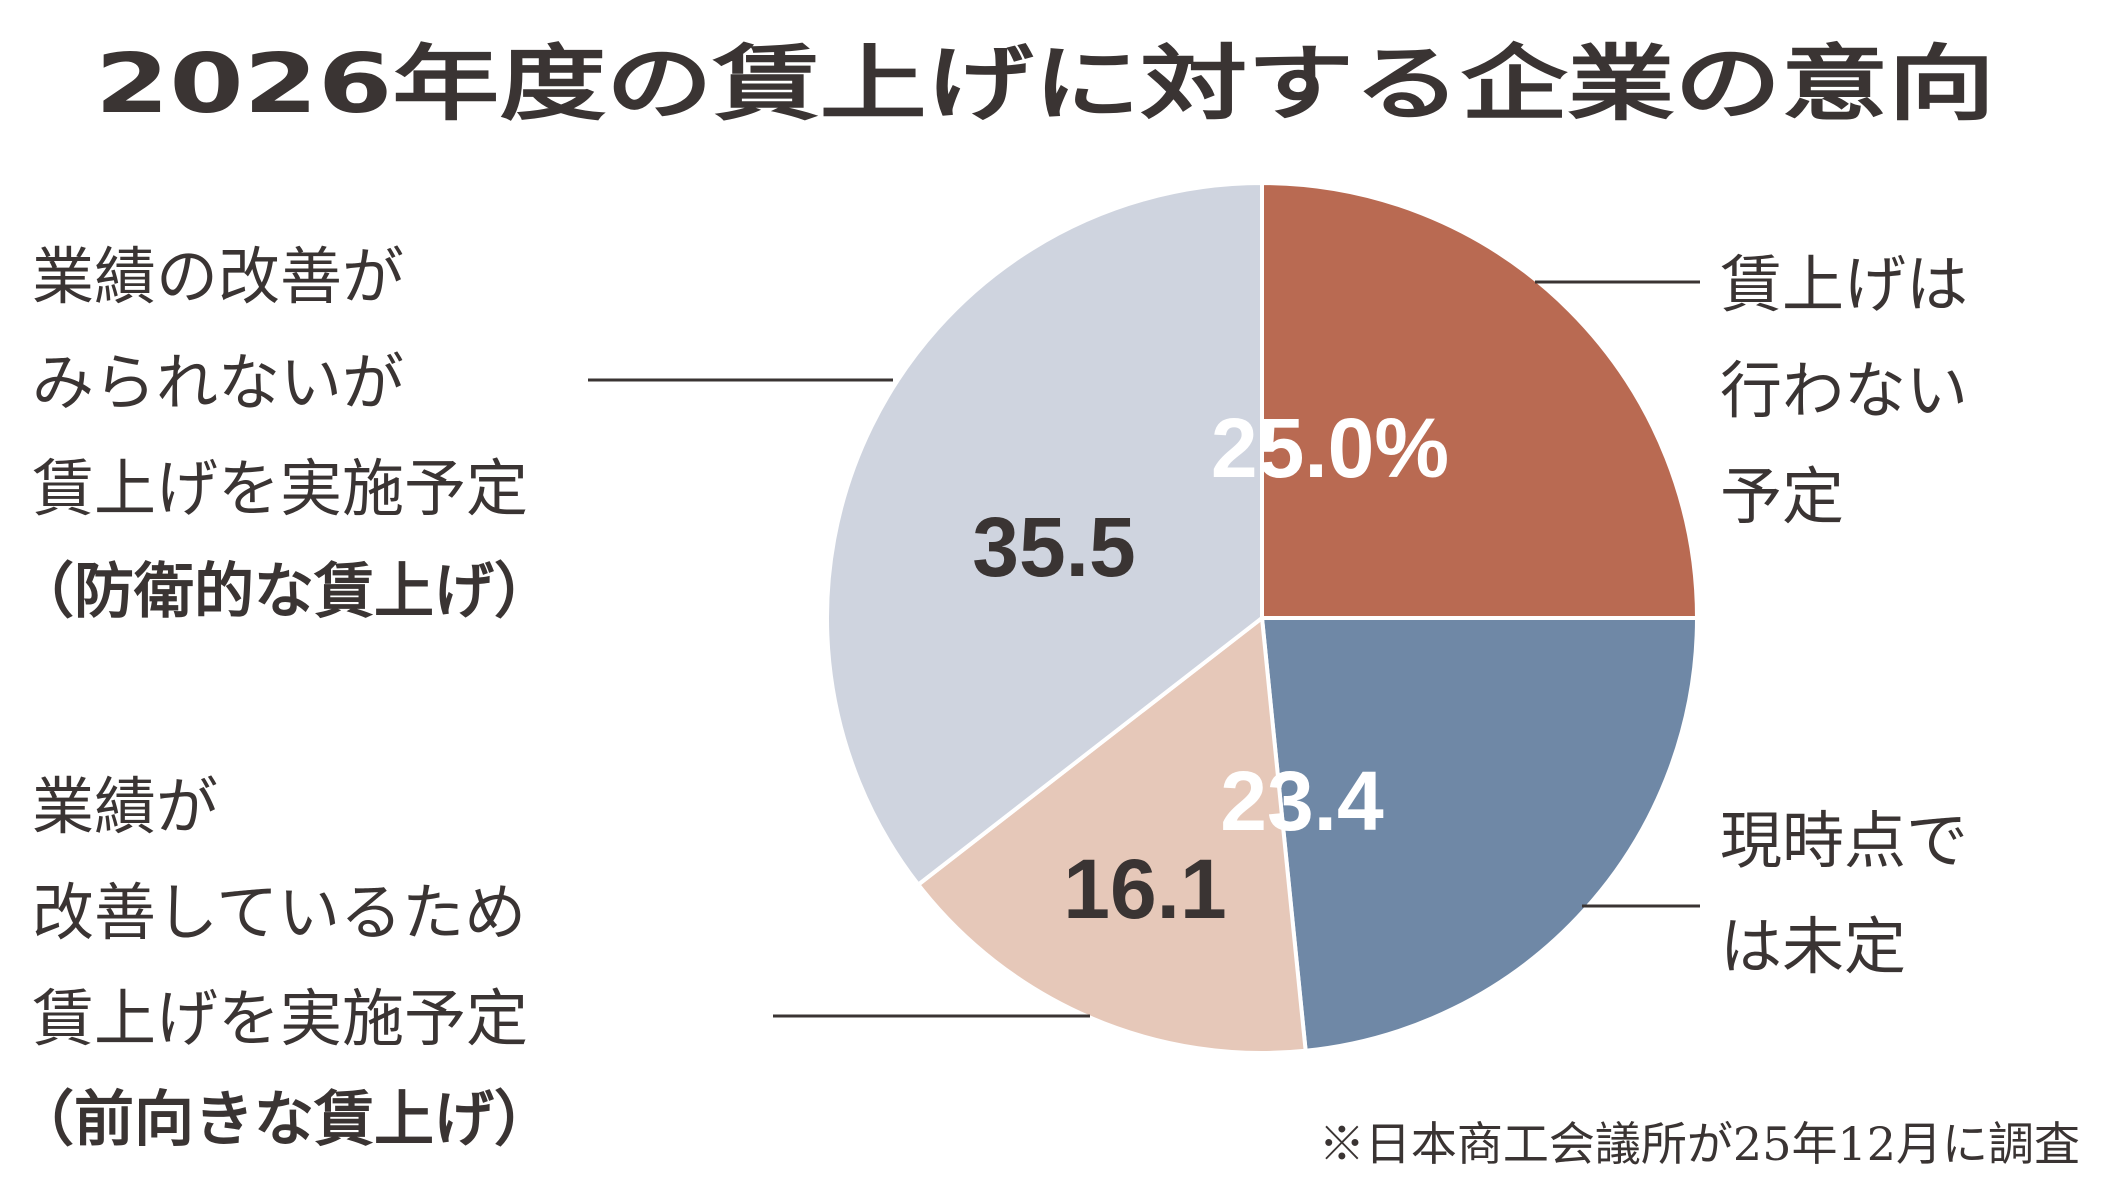 Image resolution: width=2106 pixels, height=1188 pixels. Describe the element at coordinates (1145, 889) in the screenshot. I see `slice-value-positive: 16.1` at that location.